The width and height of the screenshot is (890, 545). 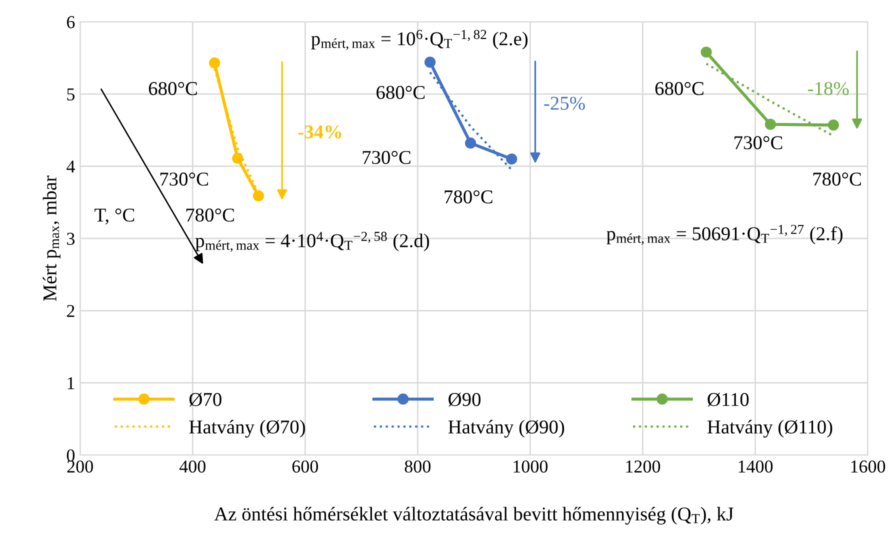 What do you see at coordinates (247, 429) in the screenshot?
I see `legend-label: Hatvány (Ø70)` at bounding box center [247, 429].